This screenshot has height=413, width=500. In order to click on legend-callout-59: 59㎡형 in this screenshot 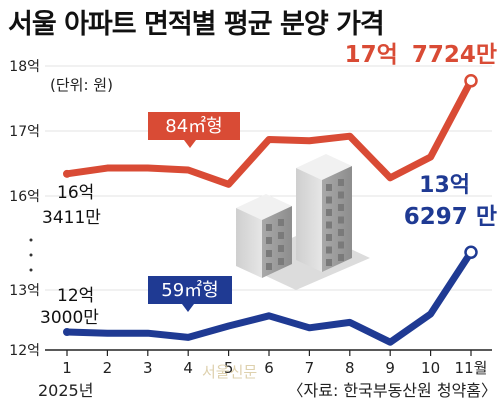, I will do `click(190, 294)`.